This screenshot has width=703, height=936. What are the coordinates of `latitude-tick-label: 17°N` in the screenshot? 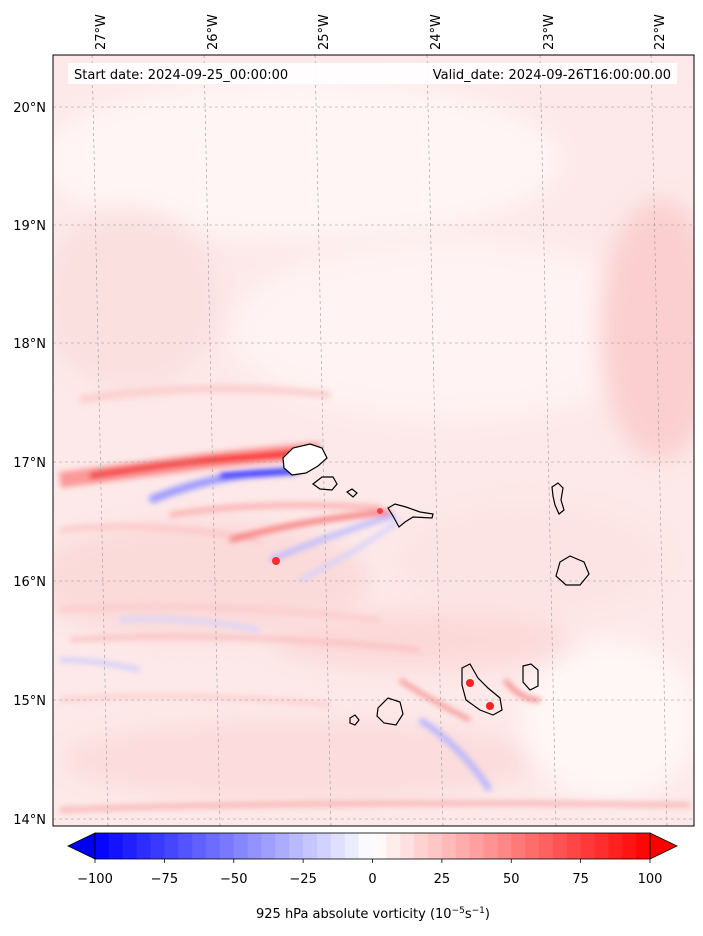 It's located at (29, 463).